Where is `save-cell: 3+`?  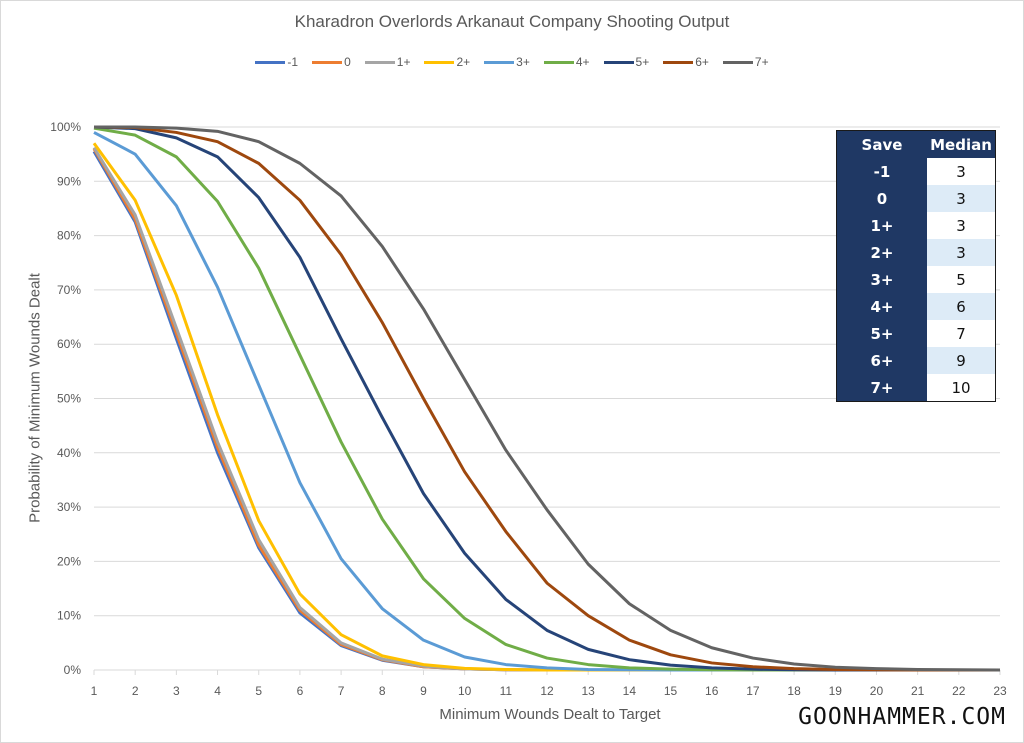 save-cell: 3+ is located at coordinates (881, 279).